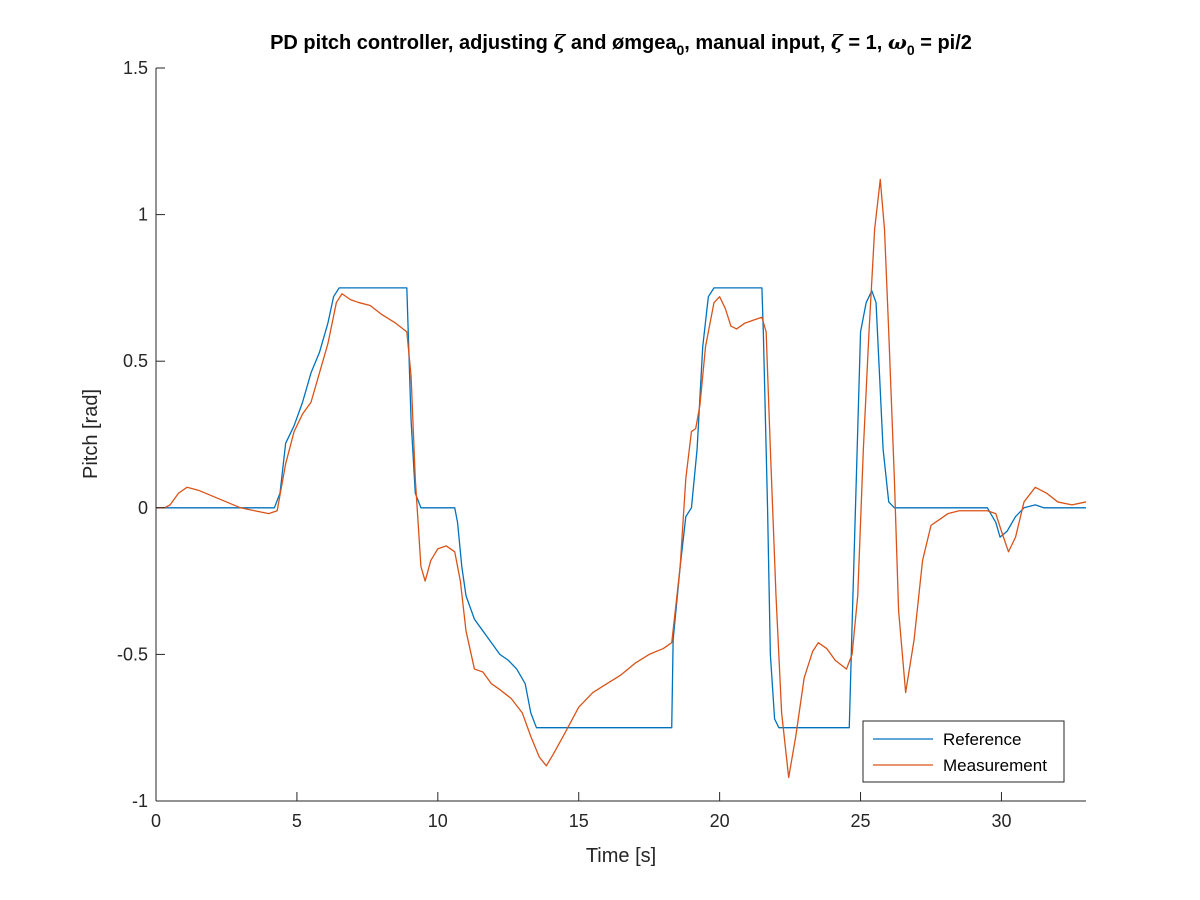 Image resolution: width=1200 pixels, height=900 pixels. I want to click on y-tick-label: 0, so click(143, 508).